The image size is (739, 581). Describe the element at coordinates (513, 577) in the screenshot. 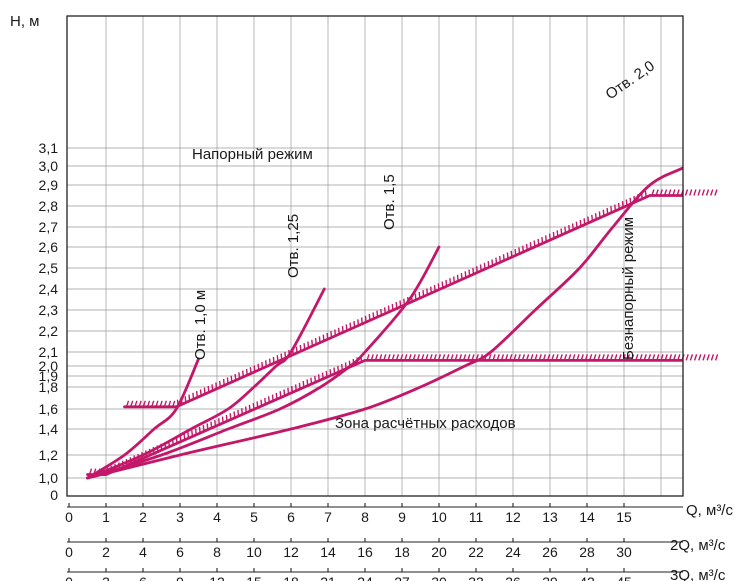

I see `x-tick-label: 36` at that location.